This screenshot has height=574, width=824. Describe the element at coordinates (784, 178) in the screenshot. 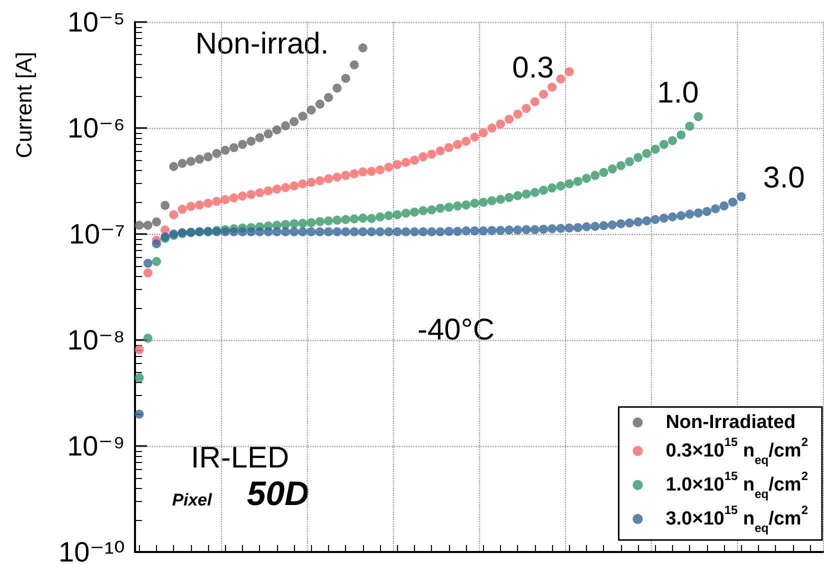

I see `annotation: 3.0` at that location.